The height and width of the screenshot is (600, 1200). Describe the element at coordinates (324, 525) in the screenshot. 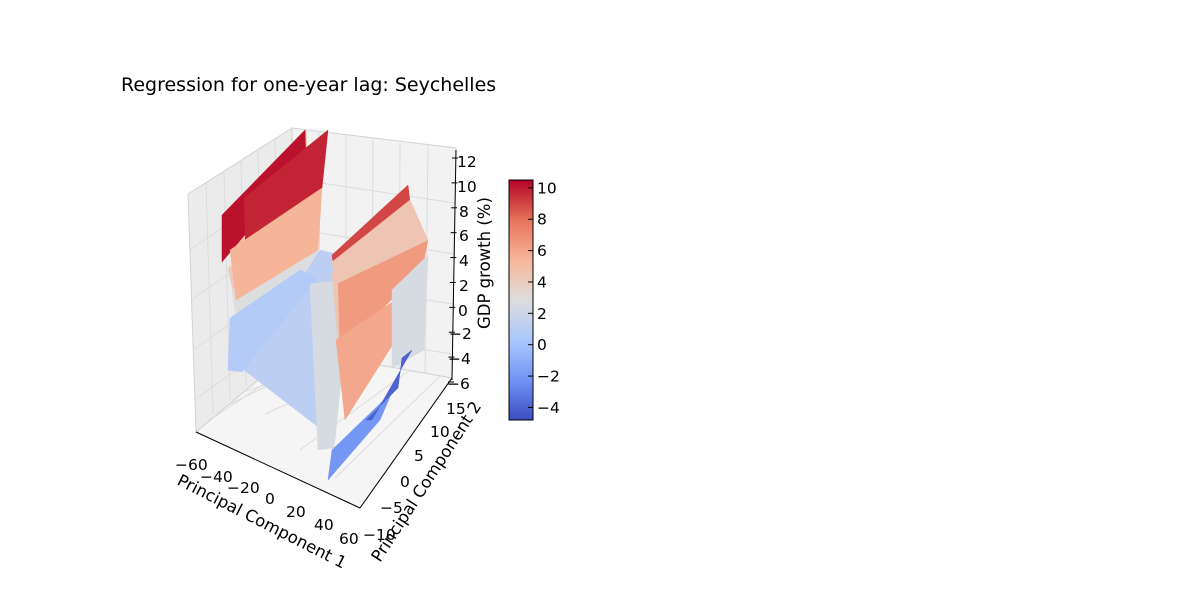

I see `x-tick-label: 40` at that location.